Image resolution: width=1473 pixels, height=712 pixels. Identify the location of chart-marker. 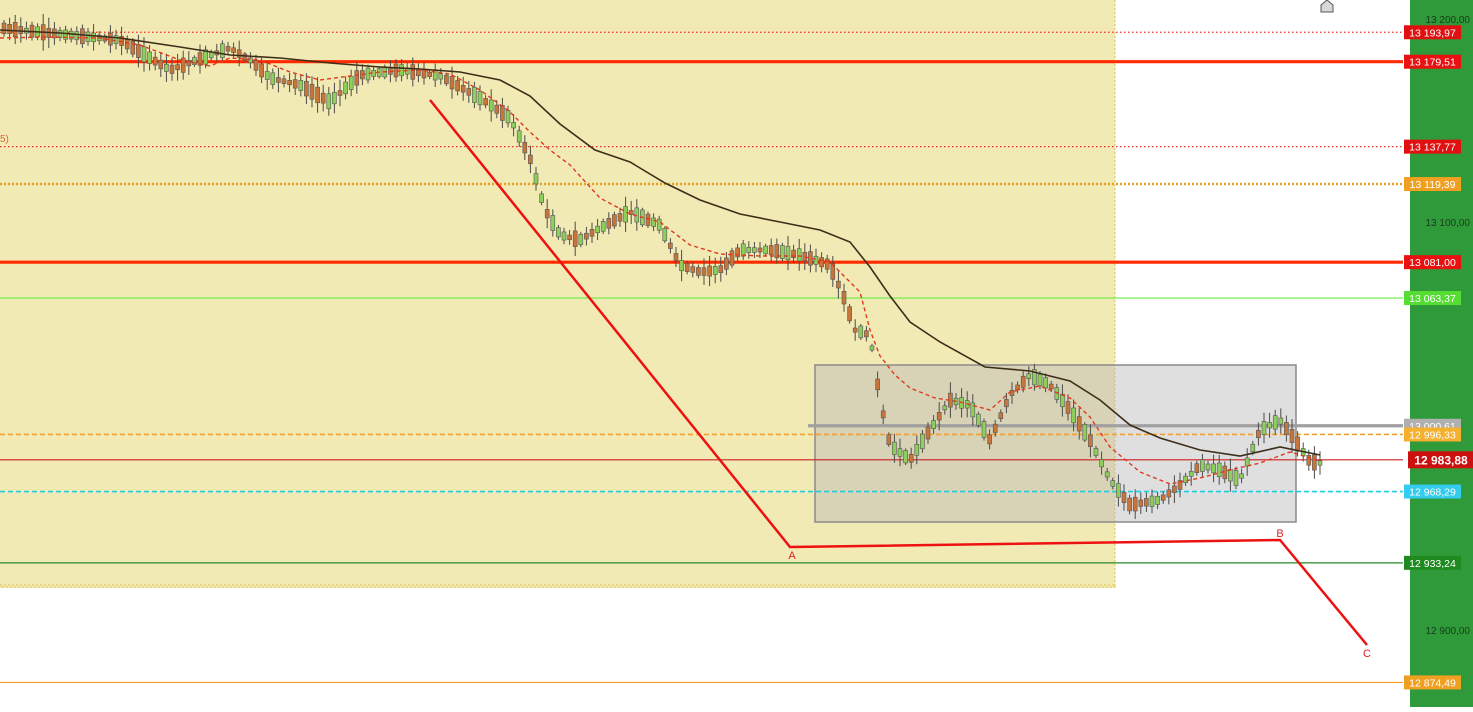
(1327, 6).